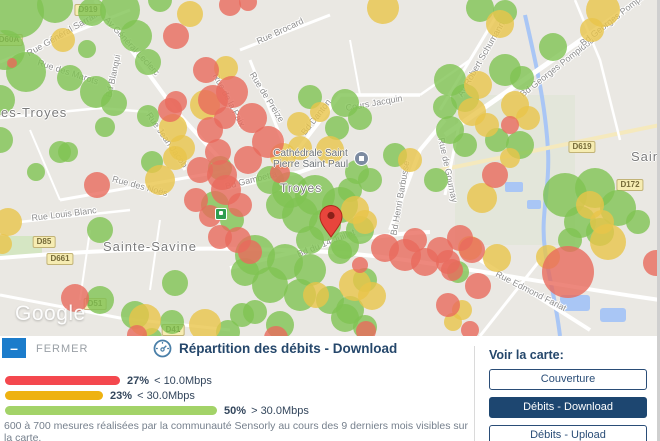 This screenshot has width=660, height=441. What do you see at coordinates (266, 410) in the screenshot?
I see `legend-label: 50% > 30.0Mbps` at bounding box center [266, 410].